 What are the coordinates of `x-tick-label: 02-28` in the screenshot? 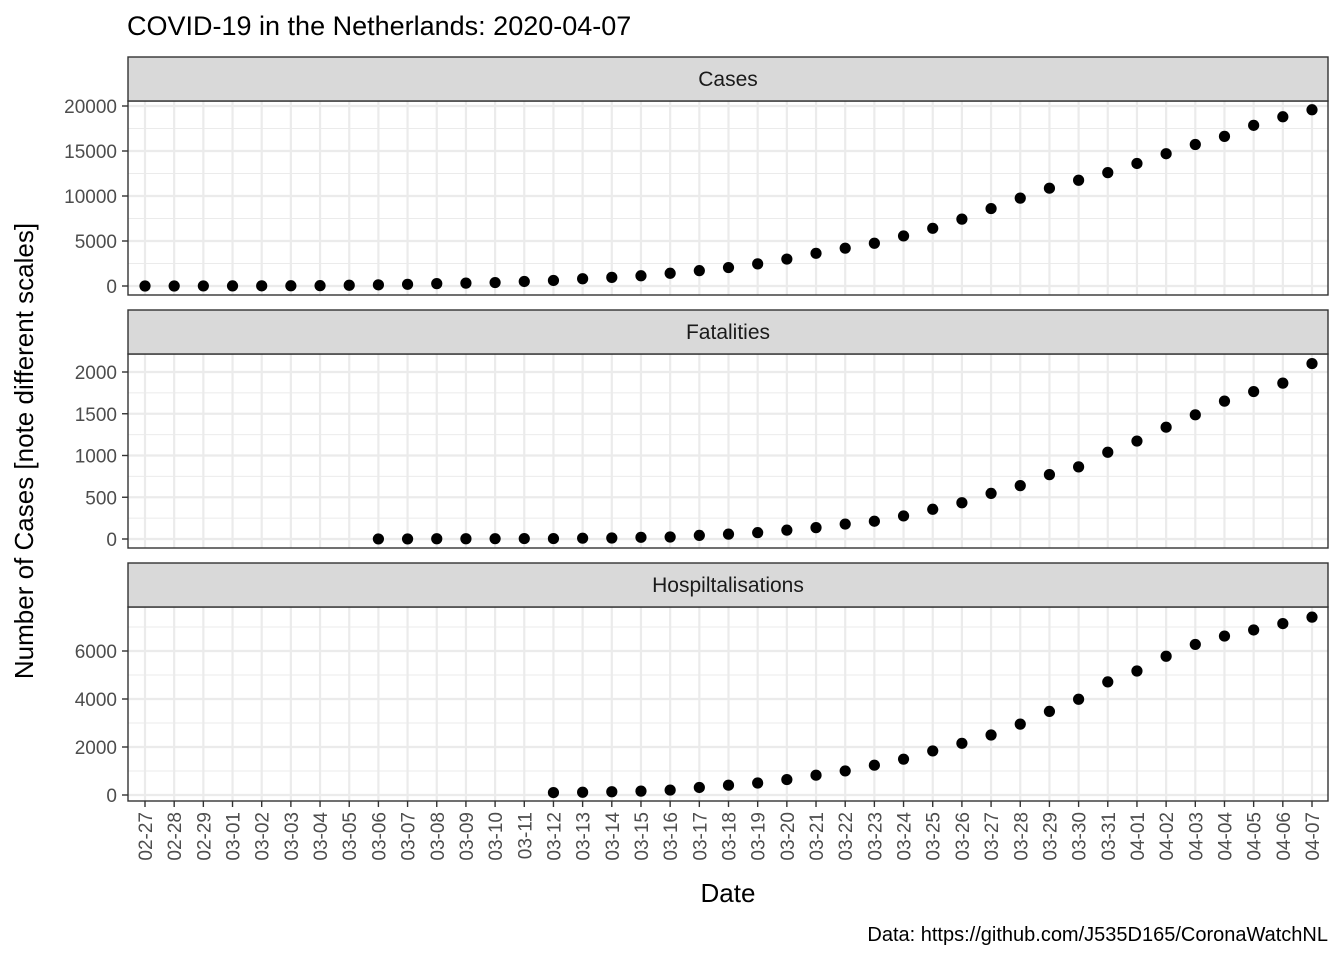 It's located at (175, 836).